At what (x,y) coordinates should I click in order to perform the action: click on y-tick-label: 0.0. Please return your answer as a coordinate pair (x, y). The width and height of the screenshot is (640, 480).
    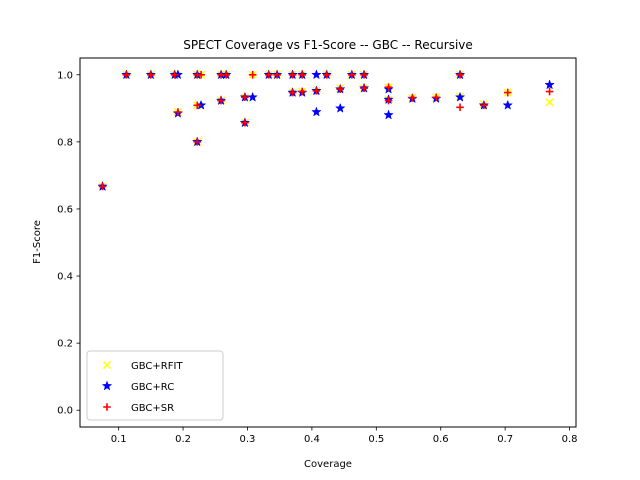
    Looking at the image, I should click on (65, 411).